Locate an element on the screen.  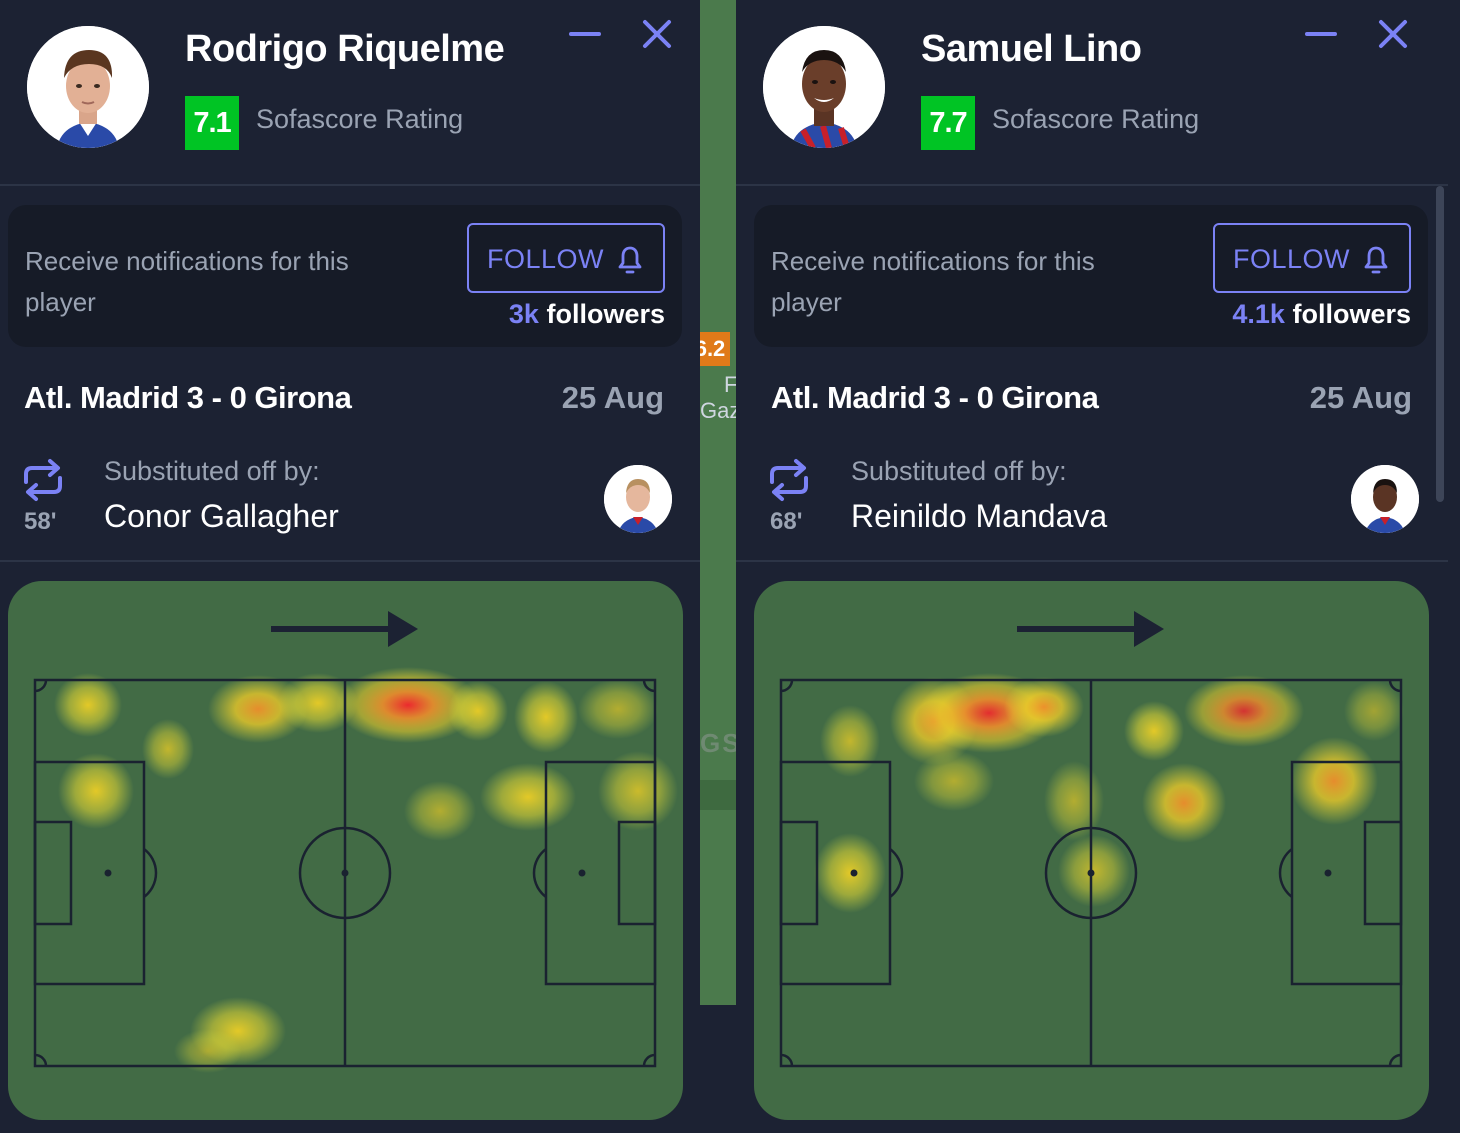
background-lineup-strip: 6.2 F Gaz GS is located at coordinates (718, 566).